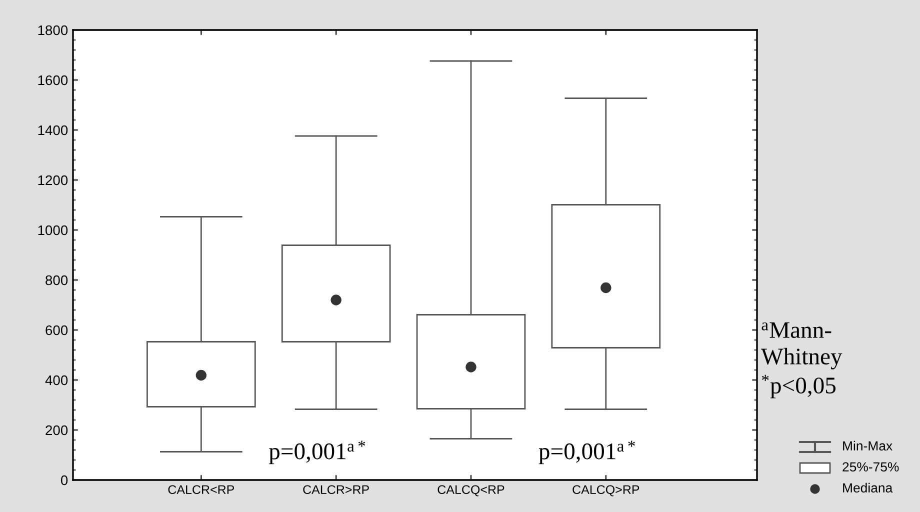  What do you see at coordinates (57, 280) in the screenshot?
I see `y-tick-label: 800` at bounding box center [57, 280].